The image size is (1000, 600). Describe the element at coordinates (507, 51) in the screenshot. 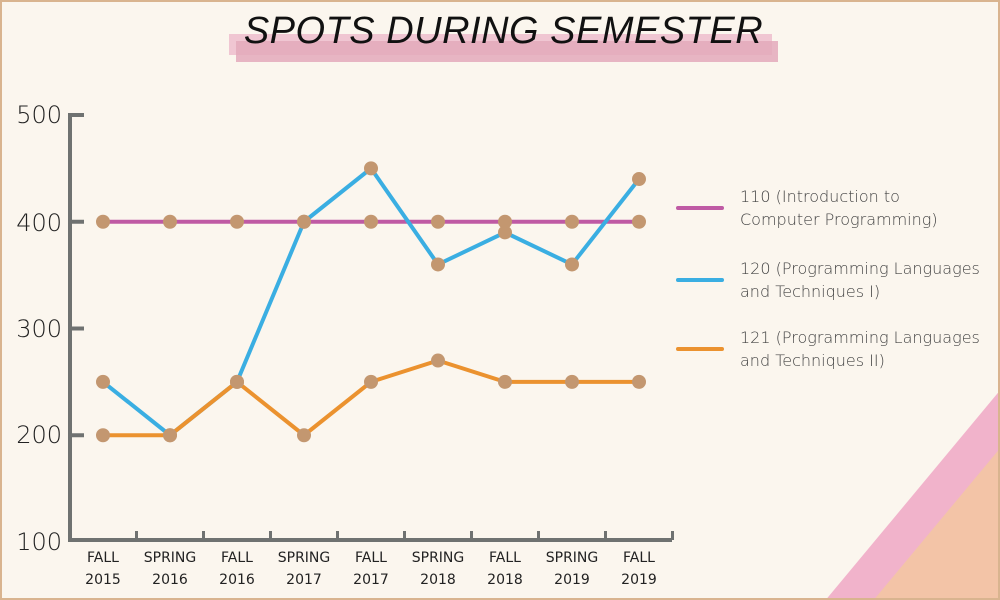

I see `title-highlight-shadow` at that location.